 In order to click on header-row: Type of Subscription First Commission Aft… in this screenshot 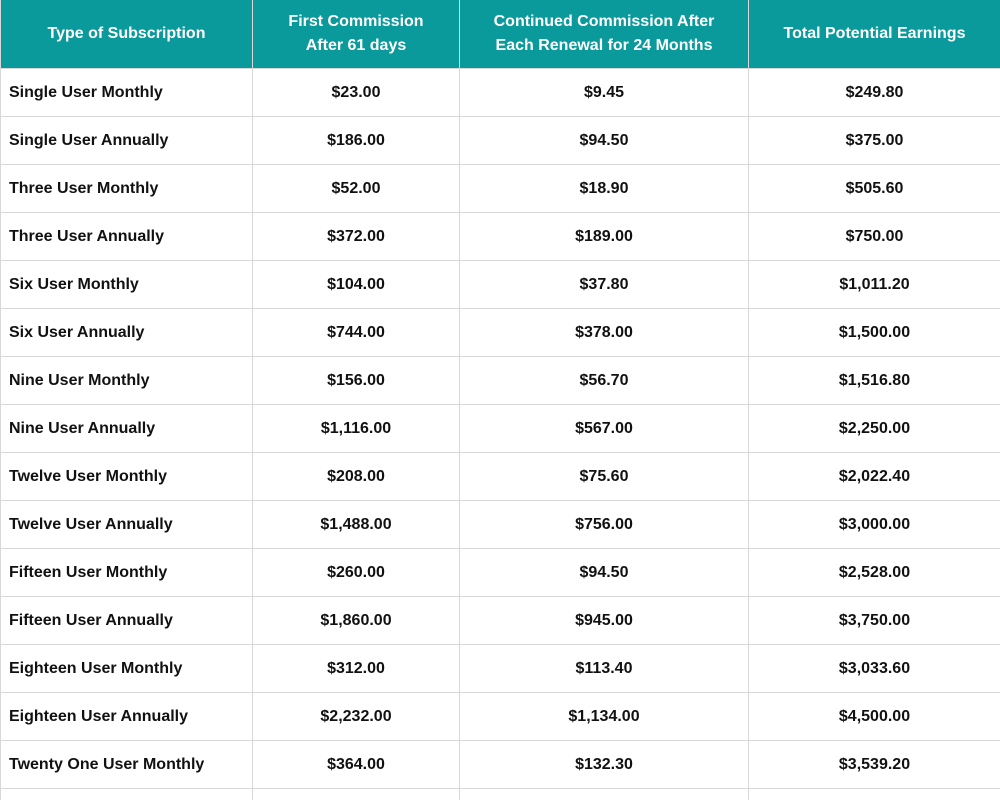, I will do `click(500, 34)`.